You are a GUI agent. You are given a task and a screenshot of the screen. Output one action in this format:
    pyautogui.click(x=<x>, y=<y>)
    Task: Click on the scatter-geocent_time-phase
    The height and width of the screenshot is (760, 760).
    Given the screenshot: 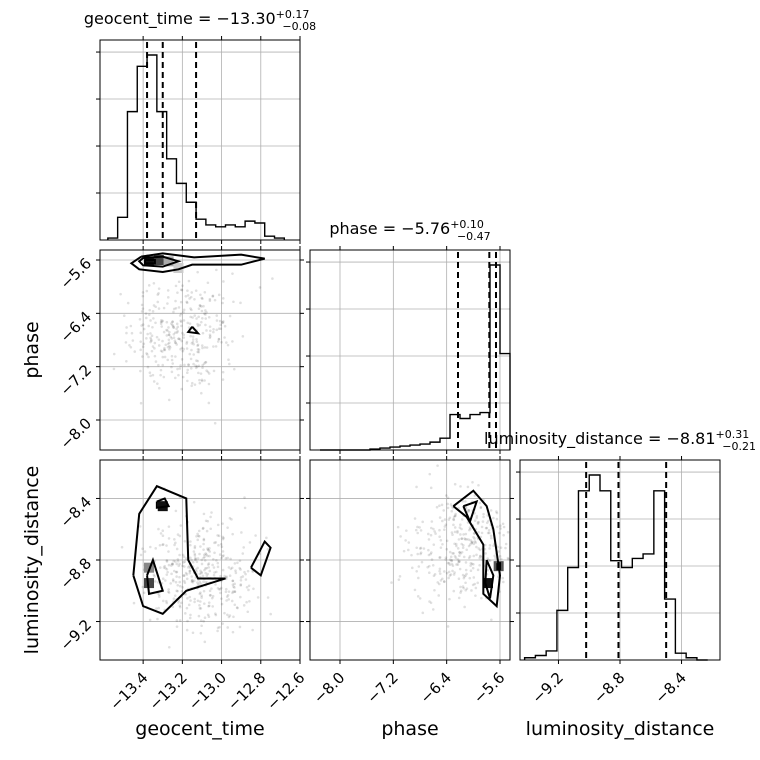 What is the action you would take?
    pyautogui.click(x=193, y=339)
    